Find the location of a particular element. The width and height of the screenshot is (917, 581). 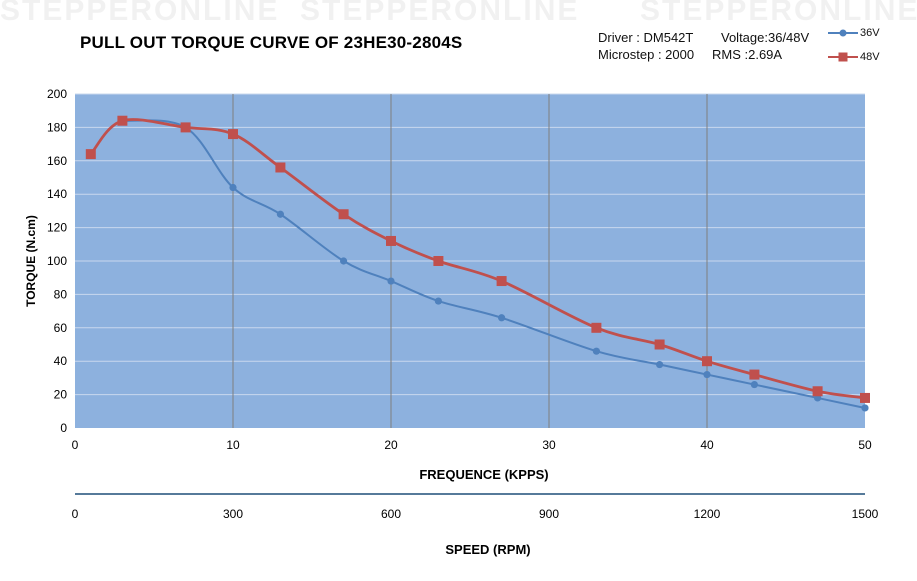

speed-tick-label: 1200 is located at coordinates (707, 514).